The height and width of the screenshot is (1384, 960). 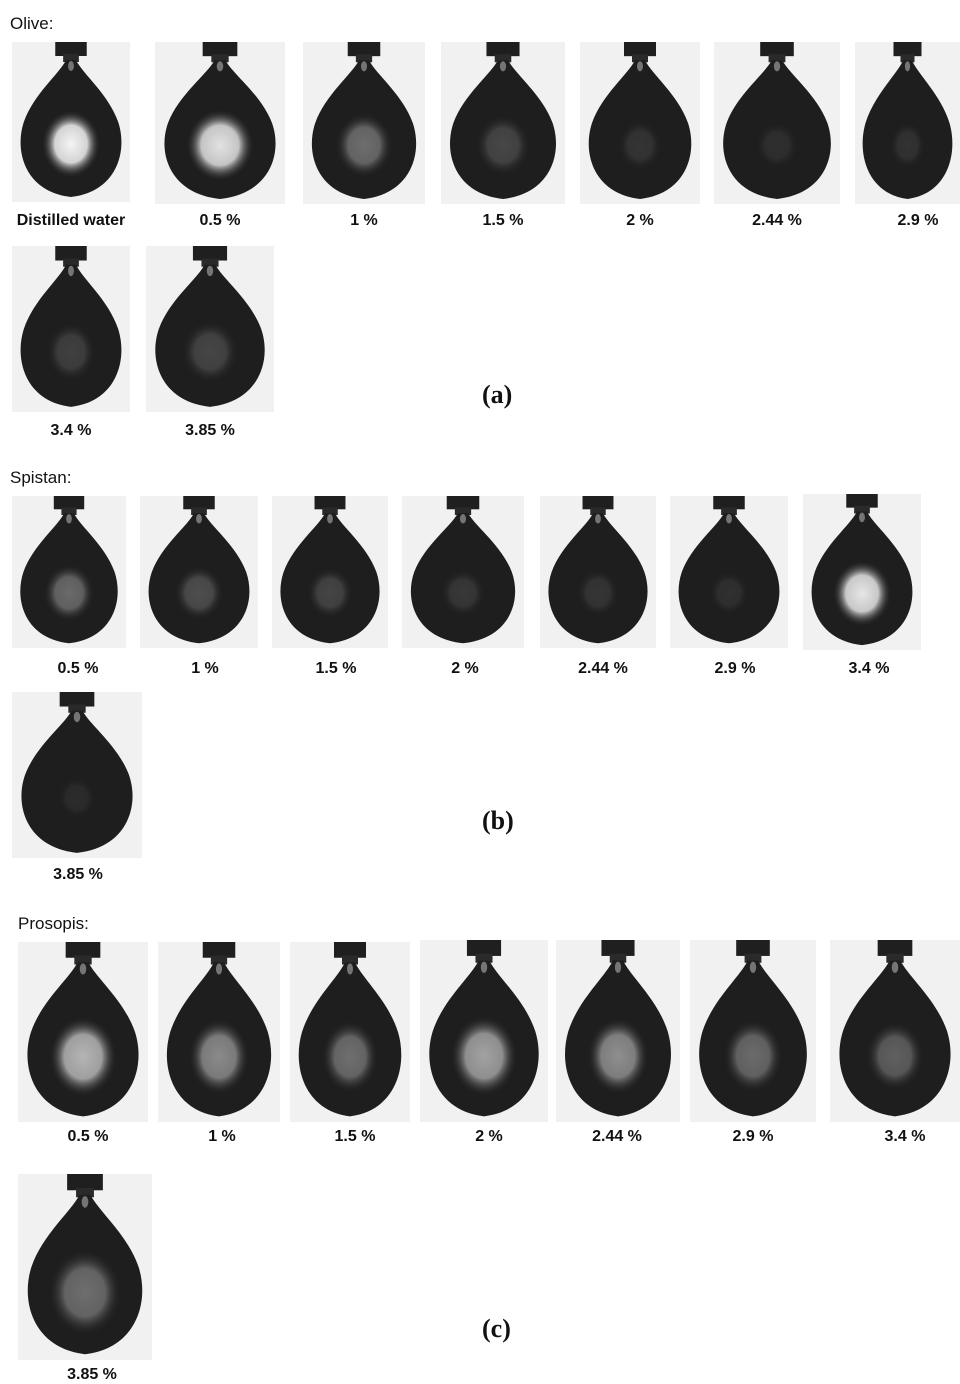 I want to click on sample-label: Distilled water, so click(x=71, y=220).